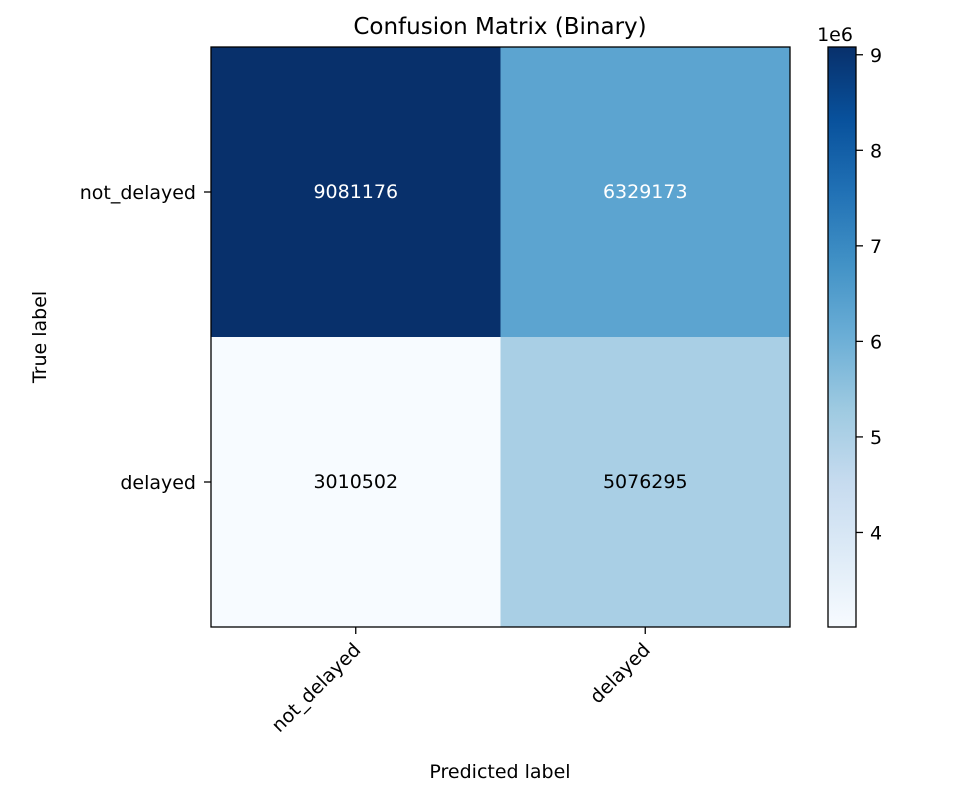 Image resolution: width=960 pixels, height=800 pixels. What do you see at coordinates (876, 56) in the screenshot?
I see `colorbar-tick-label: 9` at bounding box center [876, 56].